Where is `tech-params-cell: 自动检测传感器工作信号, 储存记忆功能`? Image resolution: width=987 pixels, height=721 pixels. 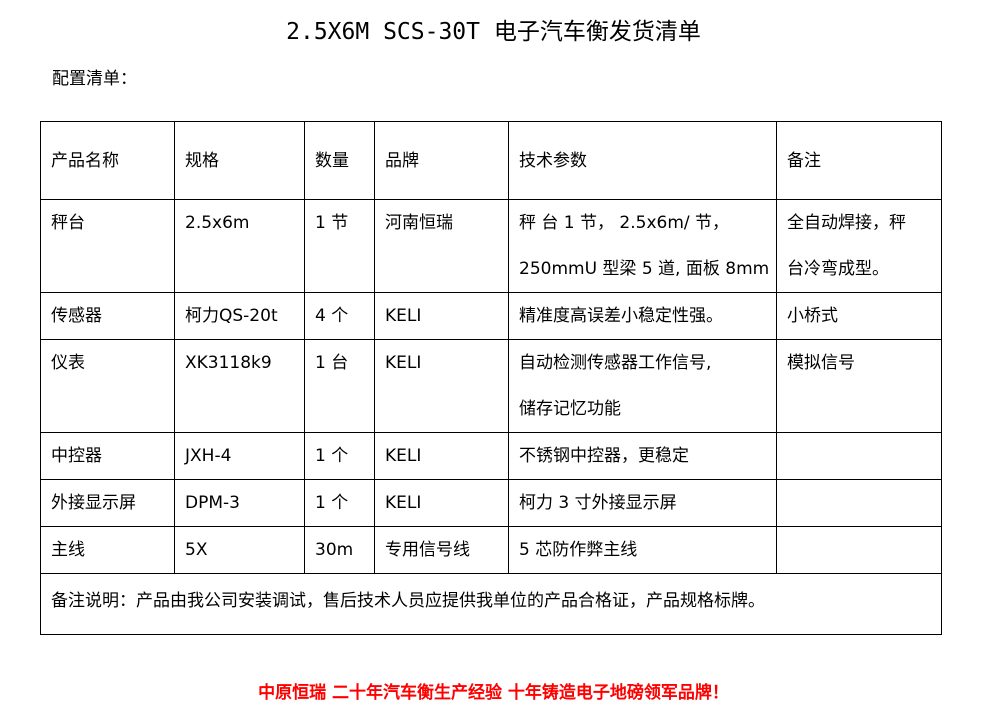 tech-params-cell: 自动检测传感器工作信号, 储存记忆功能 is located at coordinates (642, 386).